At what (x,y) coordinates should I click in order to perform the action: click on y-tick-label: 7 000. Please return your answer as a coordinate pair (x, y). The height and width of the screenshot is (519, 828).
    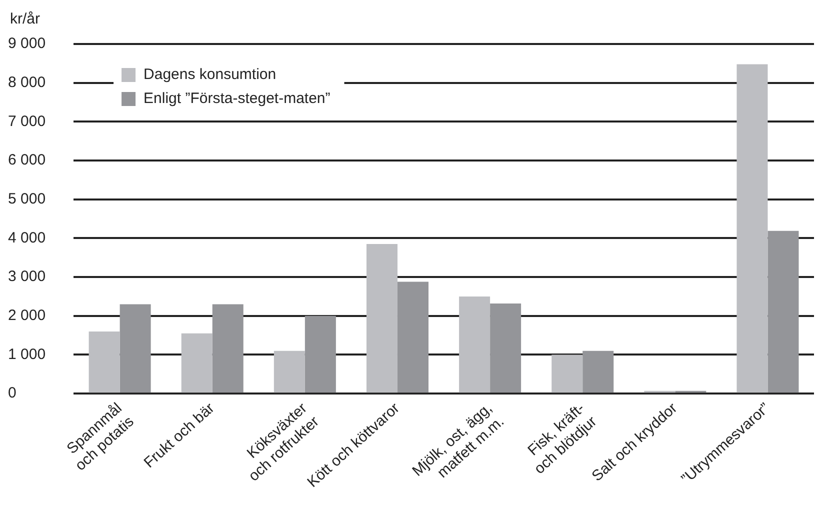
    Looking at the image, I should click on (27, 121).